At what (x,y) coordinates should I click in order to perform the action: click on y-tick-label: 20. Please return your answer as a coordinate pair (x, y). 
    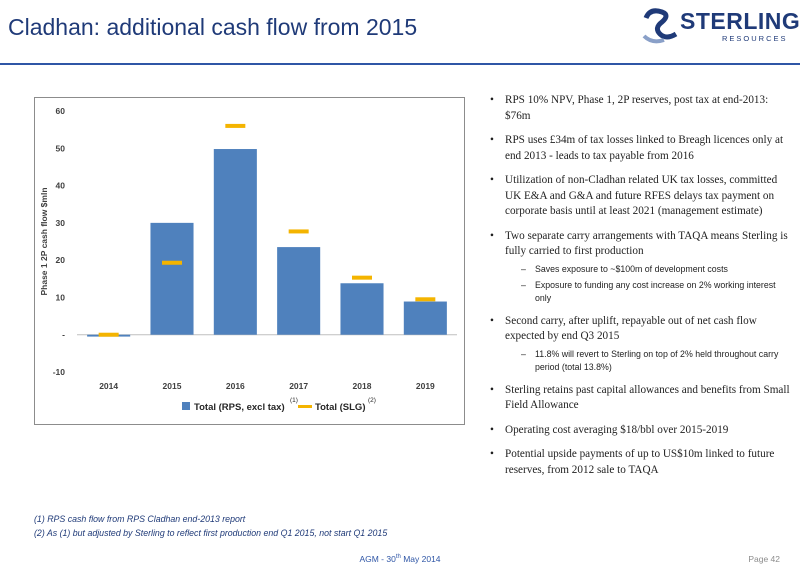
    Looking at the image, I should click on (61, 260).